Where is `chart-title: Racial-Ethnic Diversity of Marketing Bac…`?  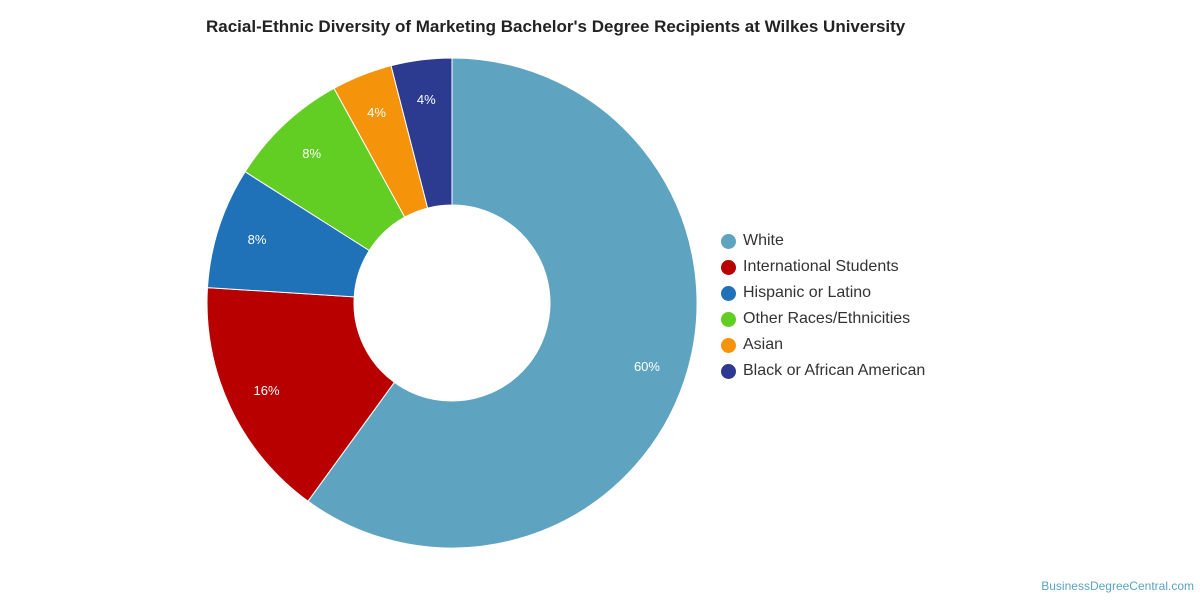
chart-title: Racial-Ethnic Diversity of Marketing Bac… is located at coordinates (556, 26).